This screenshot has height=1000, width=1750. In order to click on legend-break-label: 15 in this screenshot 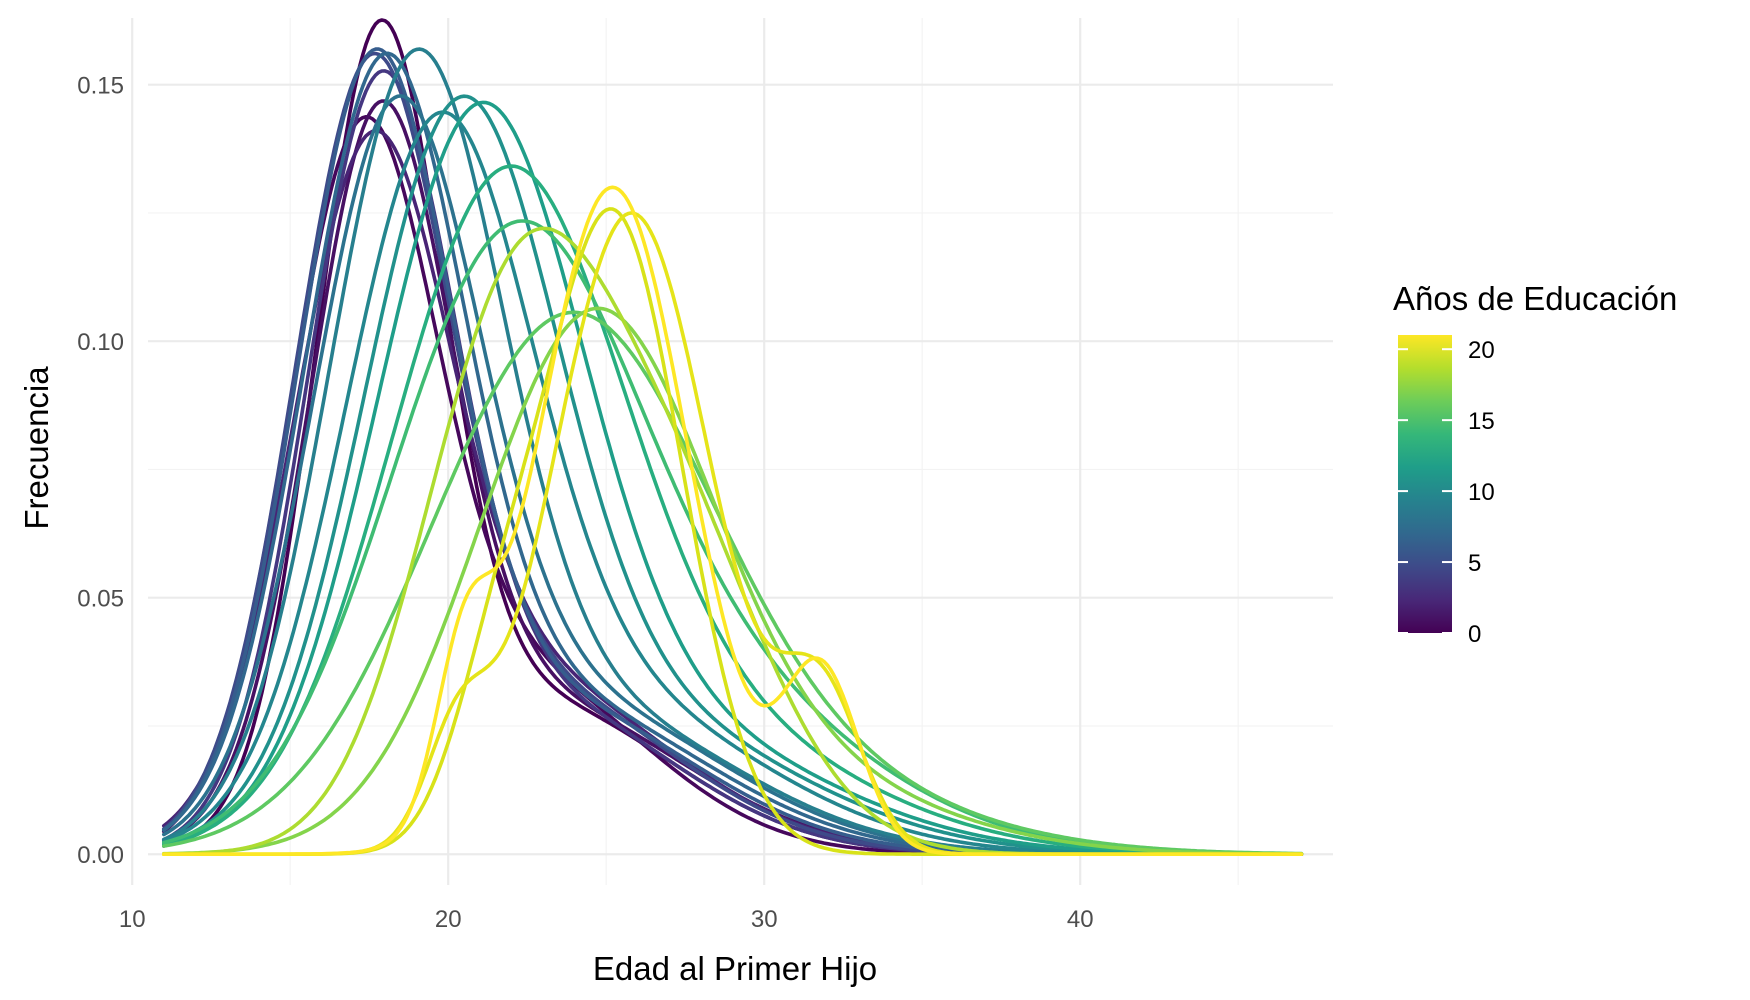, I will do `click(1481, 421)`.